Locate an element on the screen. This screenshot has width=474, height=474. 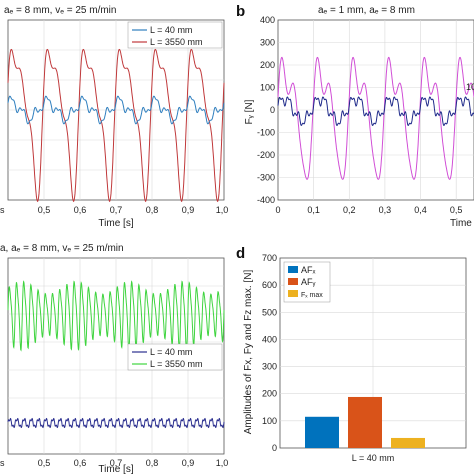
x-tick-label-a: 0,8 is located at coordinates (152, 210).